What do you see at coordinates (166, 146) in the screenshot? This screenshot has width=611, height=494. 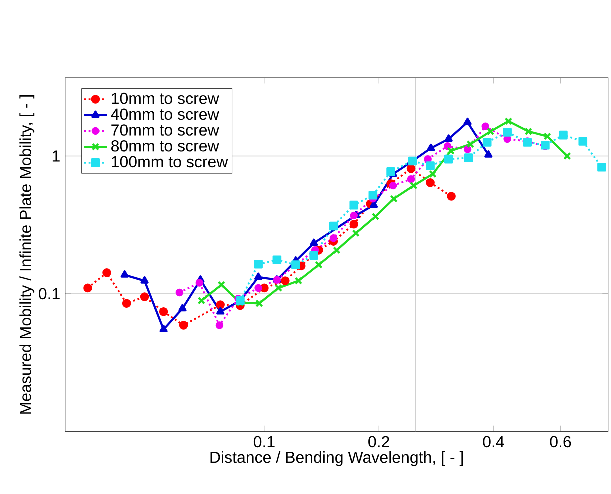 I see `legend-label: 80mm to screw` at bounding box center [166, 146].